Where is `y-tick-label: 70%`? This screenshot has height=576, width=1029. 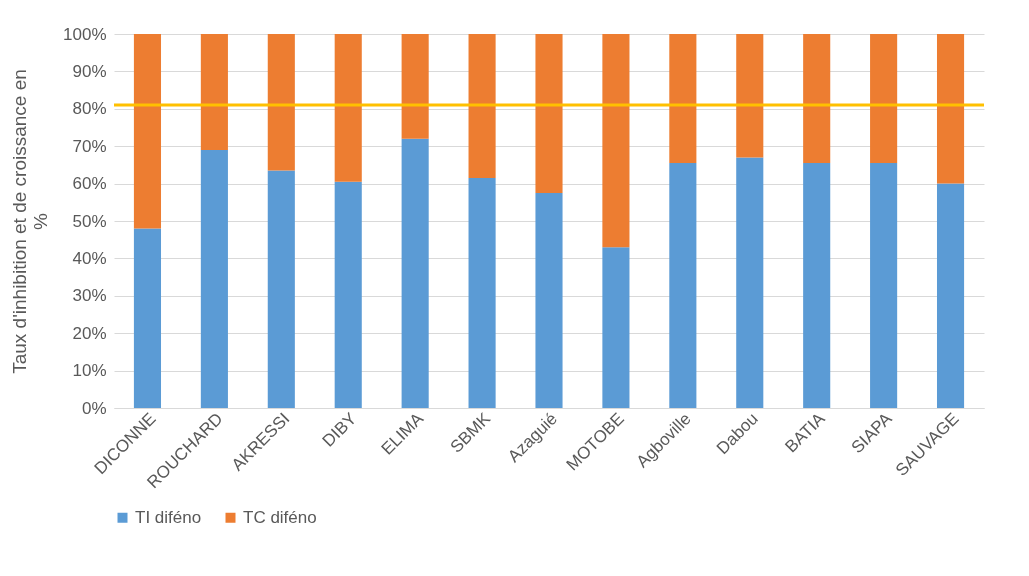 y-tick-label: 70% is located at coordinates (89, 146).